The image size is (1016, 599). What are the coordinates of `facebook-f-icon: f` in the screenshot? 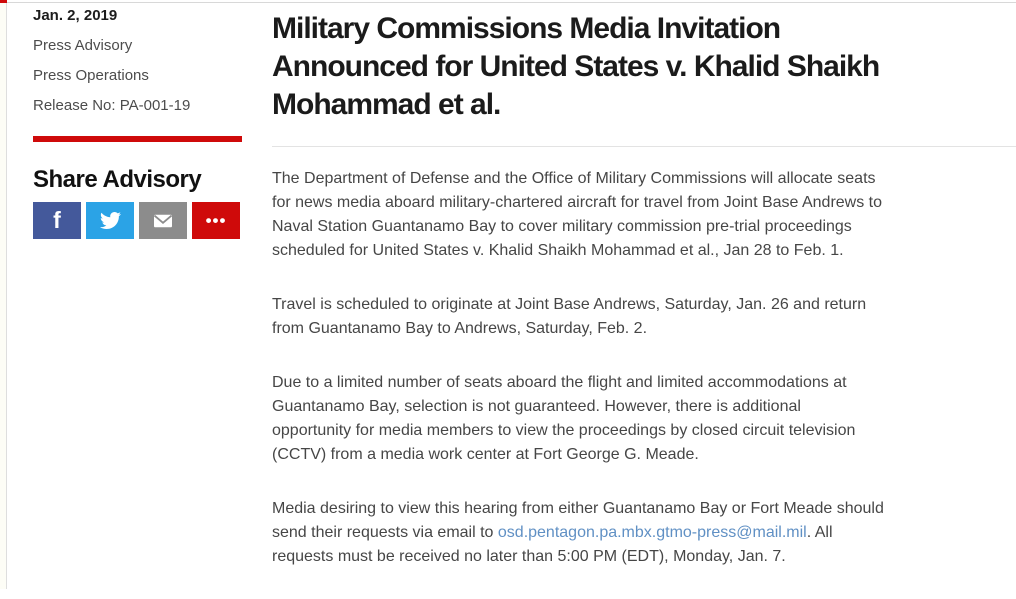 It's located at (57, 220).